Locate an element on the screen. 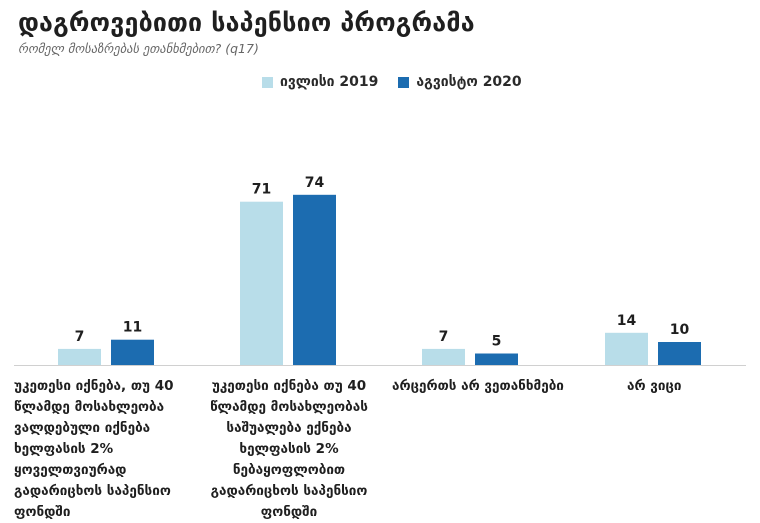 This screenshot has width=760, height=523. data-label-dont-know-series-2: 10 is located at coordinates (680, 330).